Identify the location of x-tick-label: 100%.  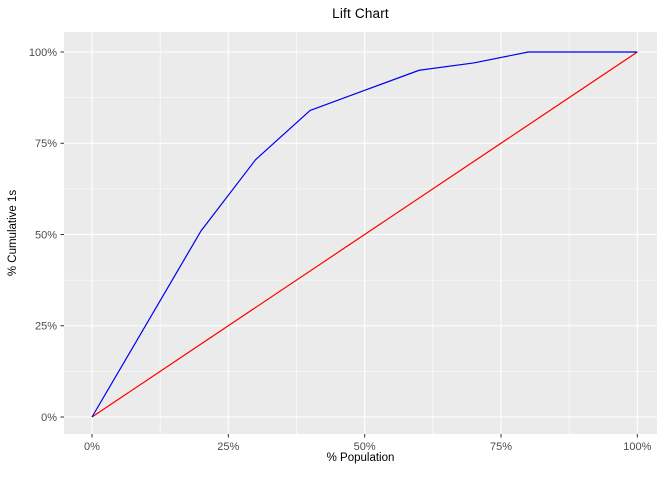
(637, 447).